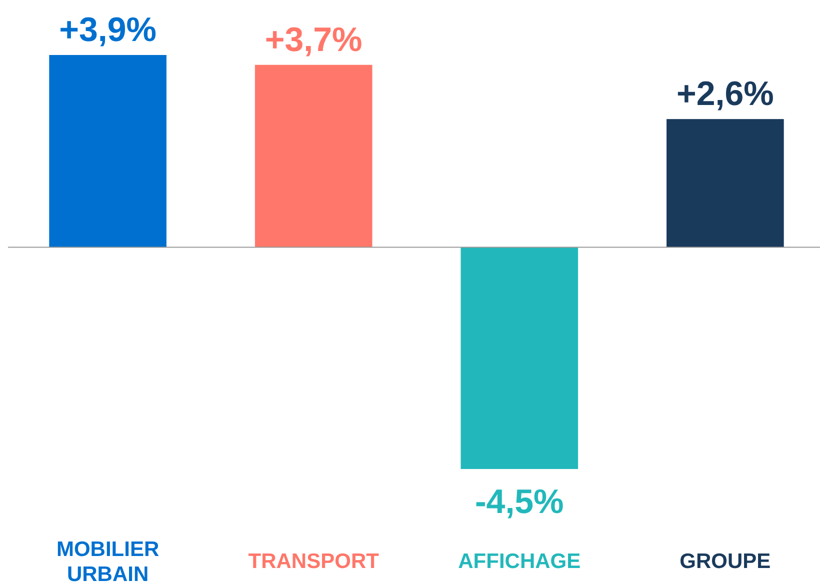 The width and height of the screenshot is (820, 586). I want to click on data-label: +2,6%, so click(725, 94).